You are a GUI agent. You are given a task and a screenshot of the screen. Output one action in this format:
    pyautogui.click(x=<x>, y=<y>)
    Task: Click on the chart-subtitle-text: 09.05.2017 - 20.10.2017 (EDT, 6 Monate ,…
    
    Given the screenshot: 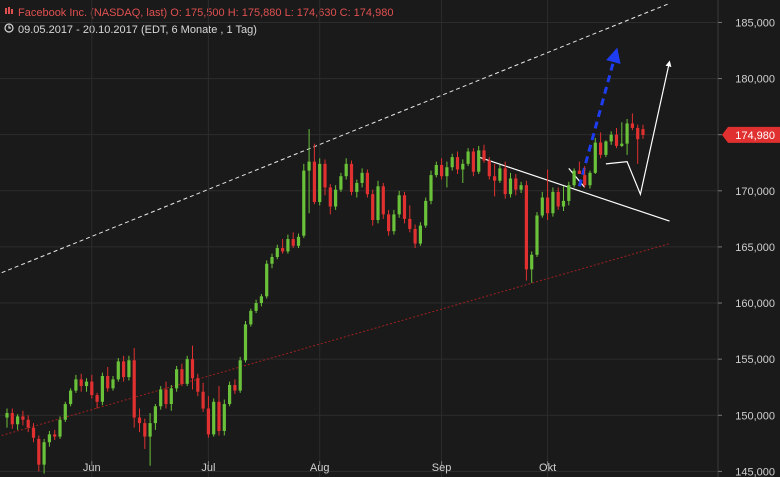 What is the action you would take?
    pyautogui.click(x=137, y=30)
    